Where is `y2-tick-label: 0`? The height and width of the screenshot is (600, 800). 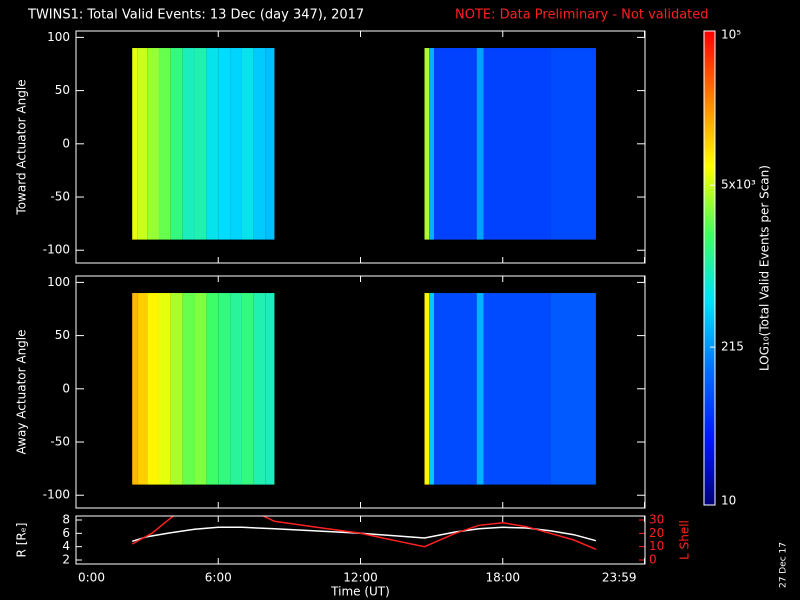
y2-tick-label: 0 is located at coordinates (653, 560).